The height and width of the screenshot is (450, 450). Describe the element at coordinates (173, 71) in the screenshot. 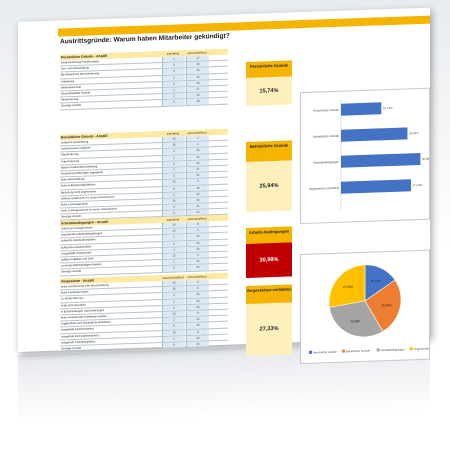

I see `count-zutreffend: 6` at that location.